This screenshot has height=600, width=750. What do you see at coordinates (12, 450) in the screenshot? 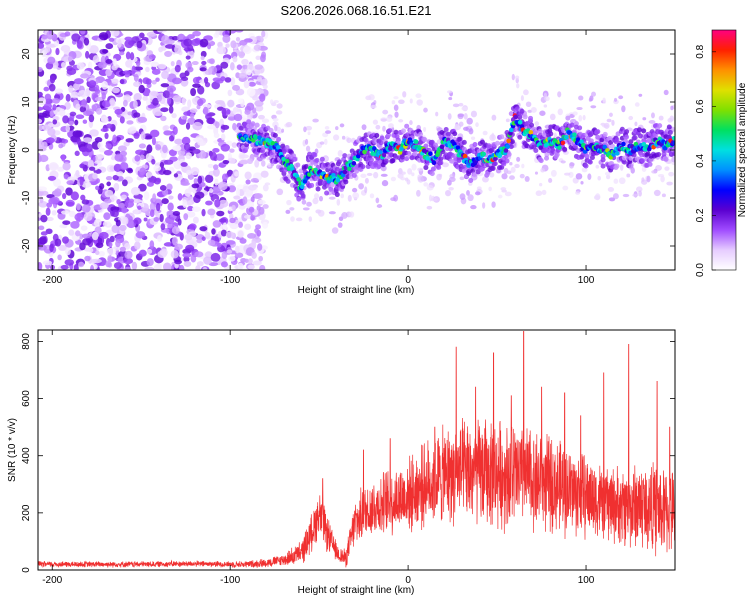
I see `snr-y-axis-label: SNR (10 * v/v)` at bounding box center [12, 450].